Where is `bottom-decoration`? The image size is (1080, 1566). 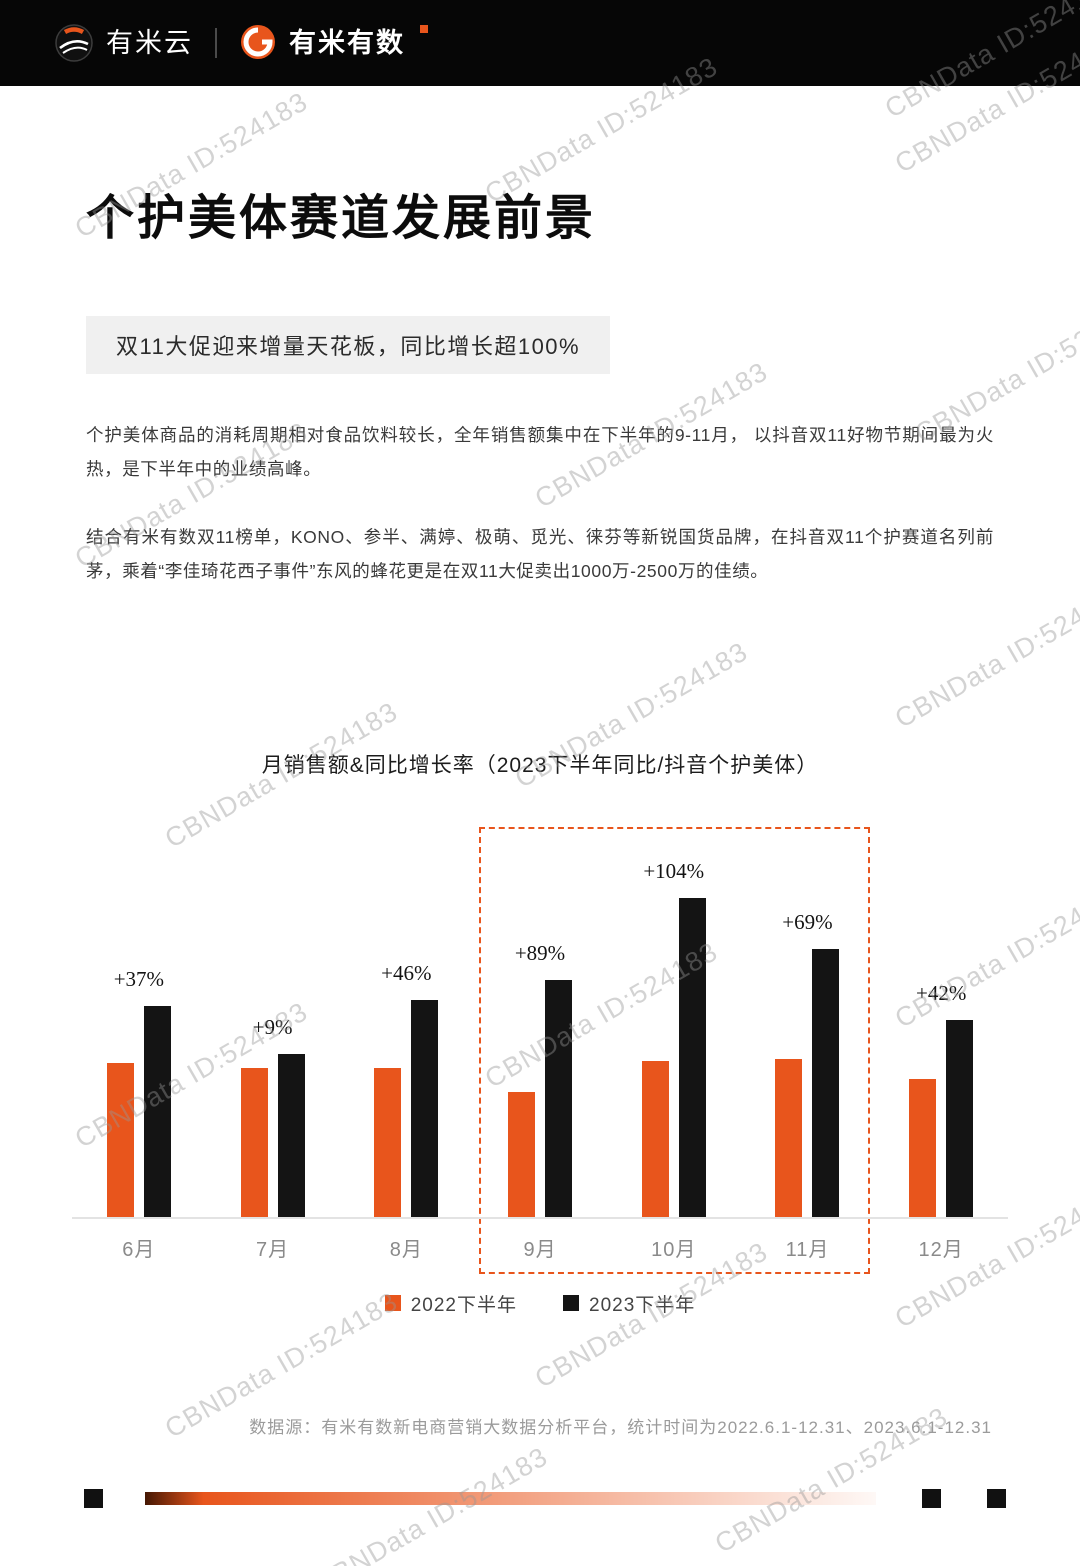 bottom-decoration is located at coordinates (545, 1498).